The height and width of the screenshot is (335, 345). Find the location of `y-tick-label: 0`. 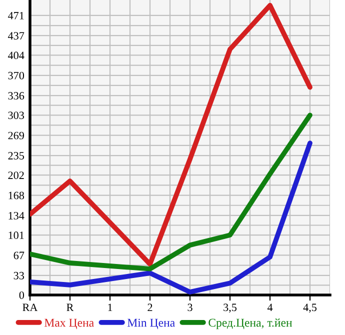

y-tick-label: 0 is located at coordinates (21, 295).